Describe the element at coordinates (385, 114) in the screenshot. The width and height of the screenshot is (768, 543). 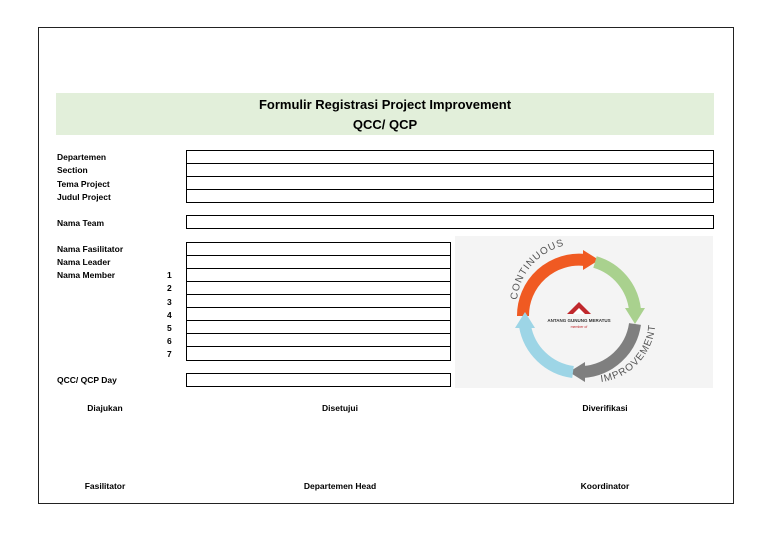
I see `title-band` at that location.